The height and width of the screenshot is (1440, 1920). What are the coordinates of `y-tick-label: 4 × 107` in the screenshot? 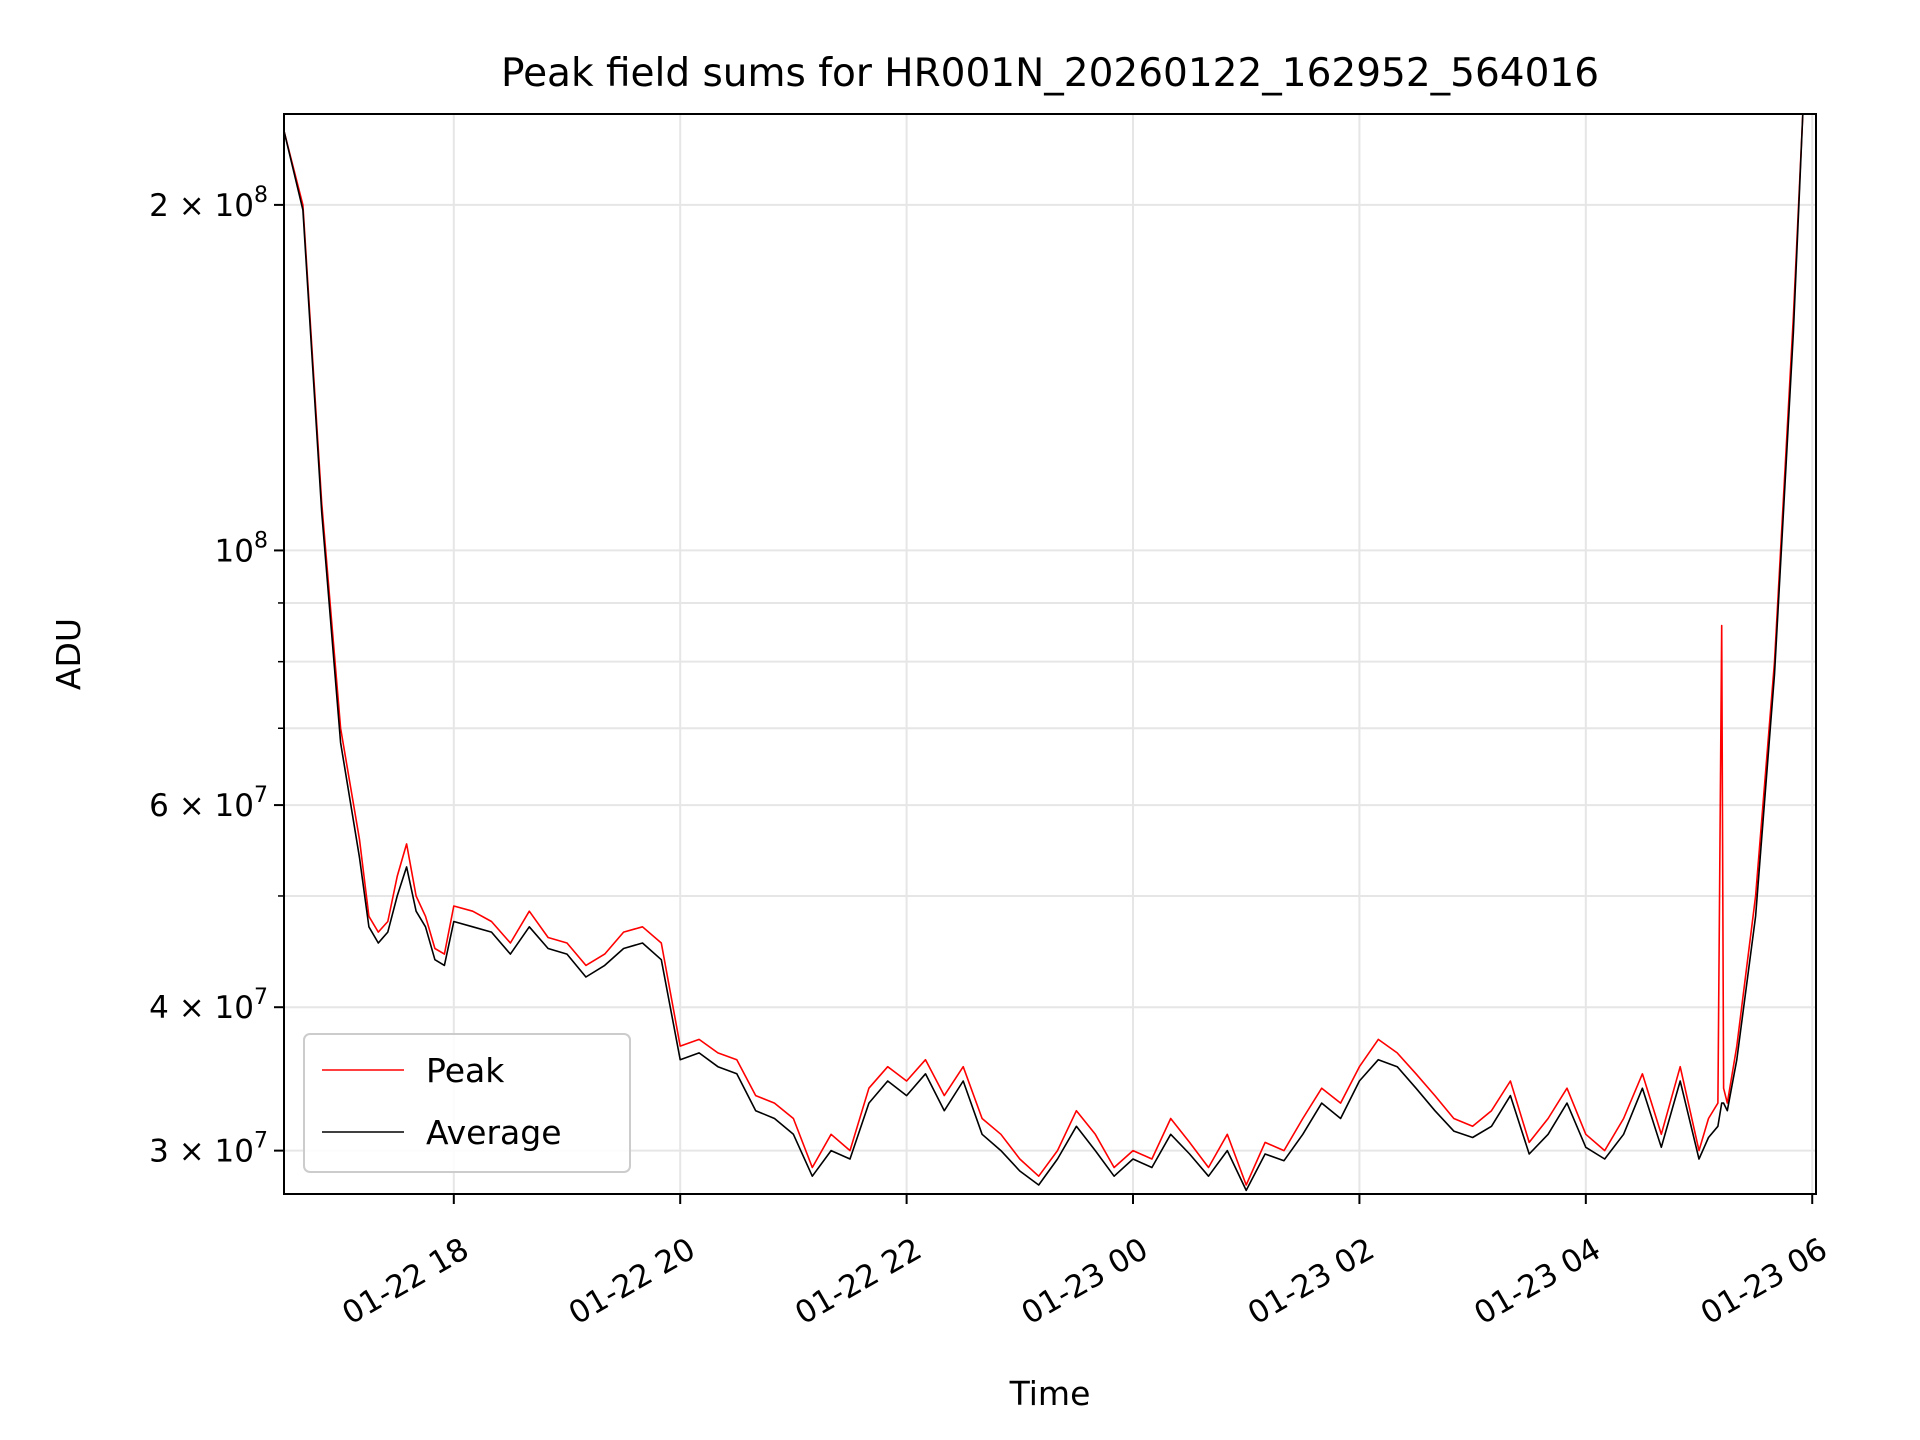 It's located at (208, 1005).